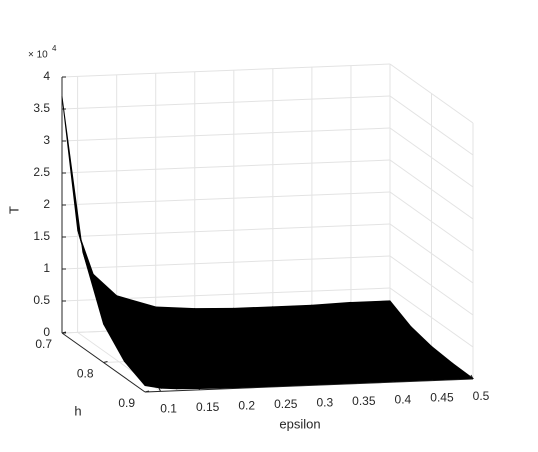  Describe the element at coordinates (403, 399) in the screenshot. I see `x-tick-label: 0.4` at that location.